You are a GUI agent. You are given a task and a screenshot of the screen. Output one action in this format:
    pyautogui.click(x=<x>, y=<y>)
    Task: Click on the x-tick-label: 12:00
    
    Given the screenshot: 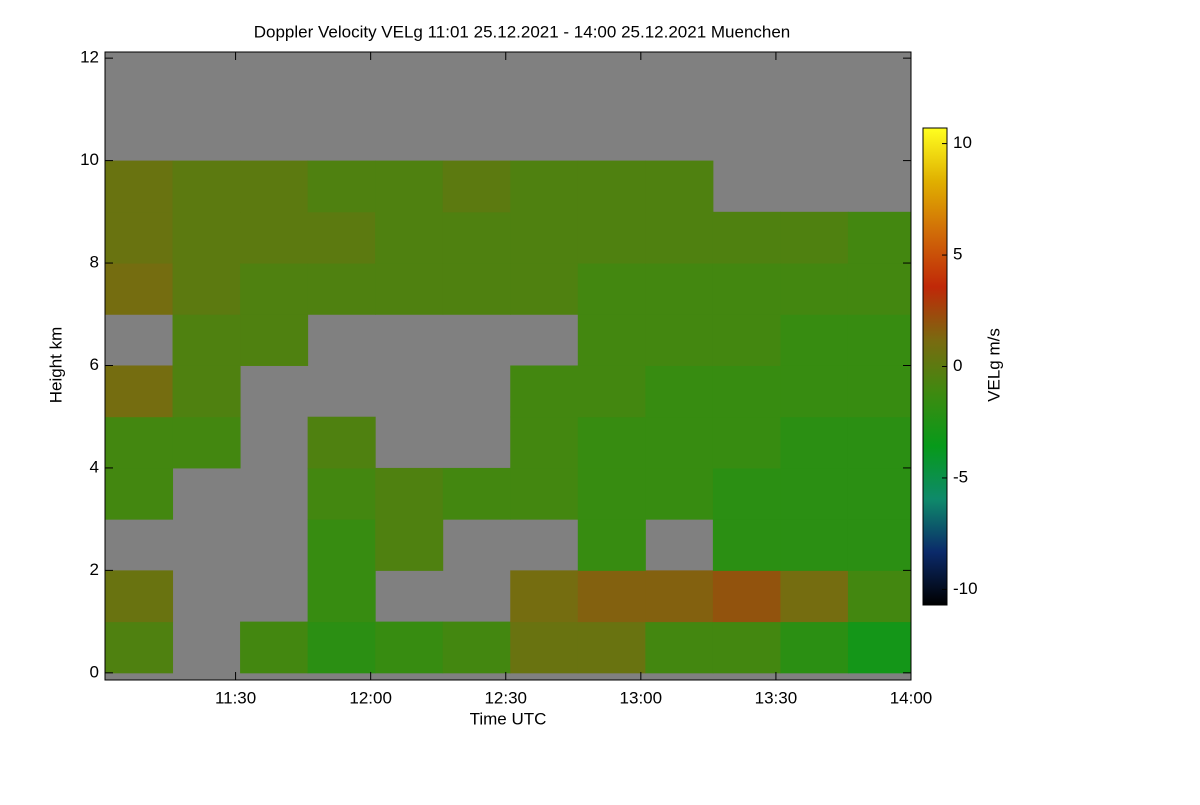 What is the action you would take?
    pyautogui.click(x=370, y=697)
    